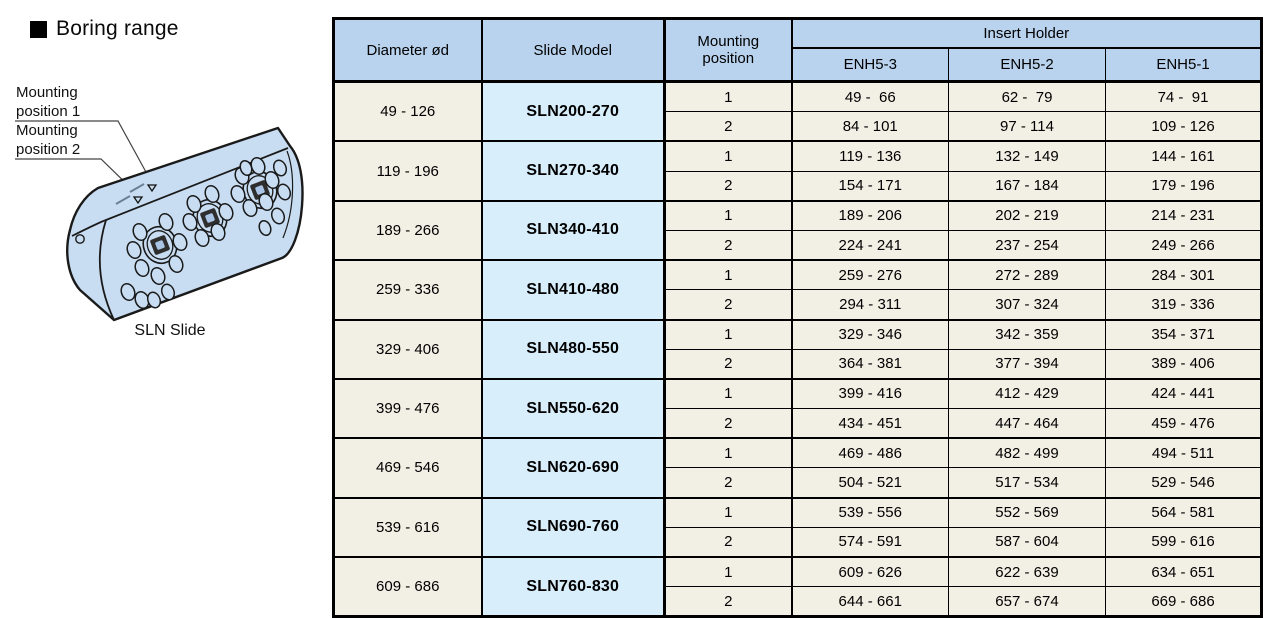 The width and height of the screenshot is (1286, 618). I want to click on diameter-range-cell: 189 - 266, so click(408, 230).